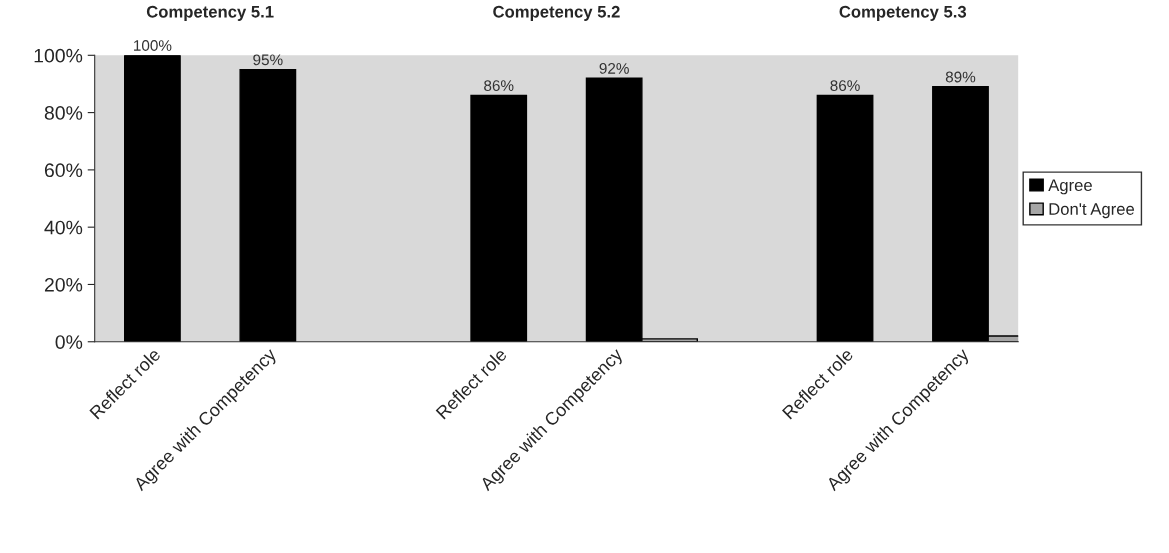 The width and height of the screenshot is (1169, 553). Describe the element at coordinates (268, 60) in the screenshot. I see `data-label: 95%` at that location.